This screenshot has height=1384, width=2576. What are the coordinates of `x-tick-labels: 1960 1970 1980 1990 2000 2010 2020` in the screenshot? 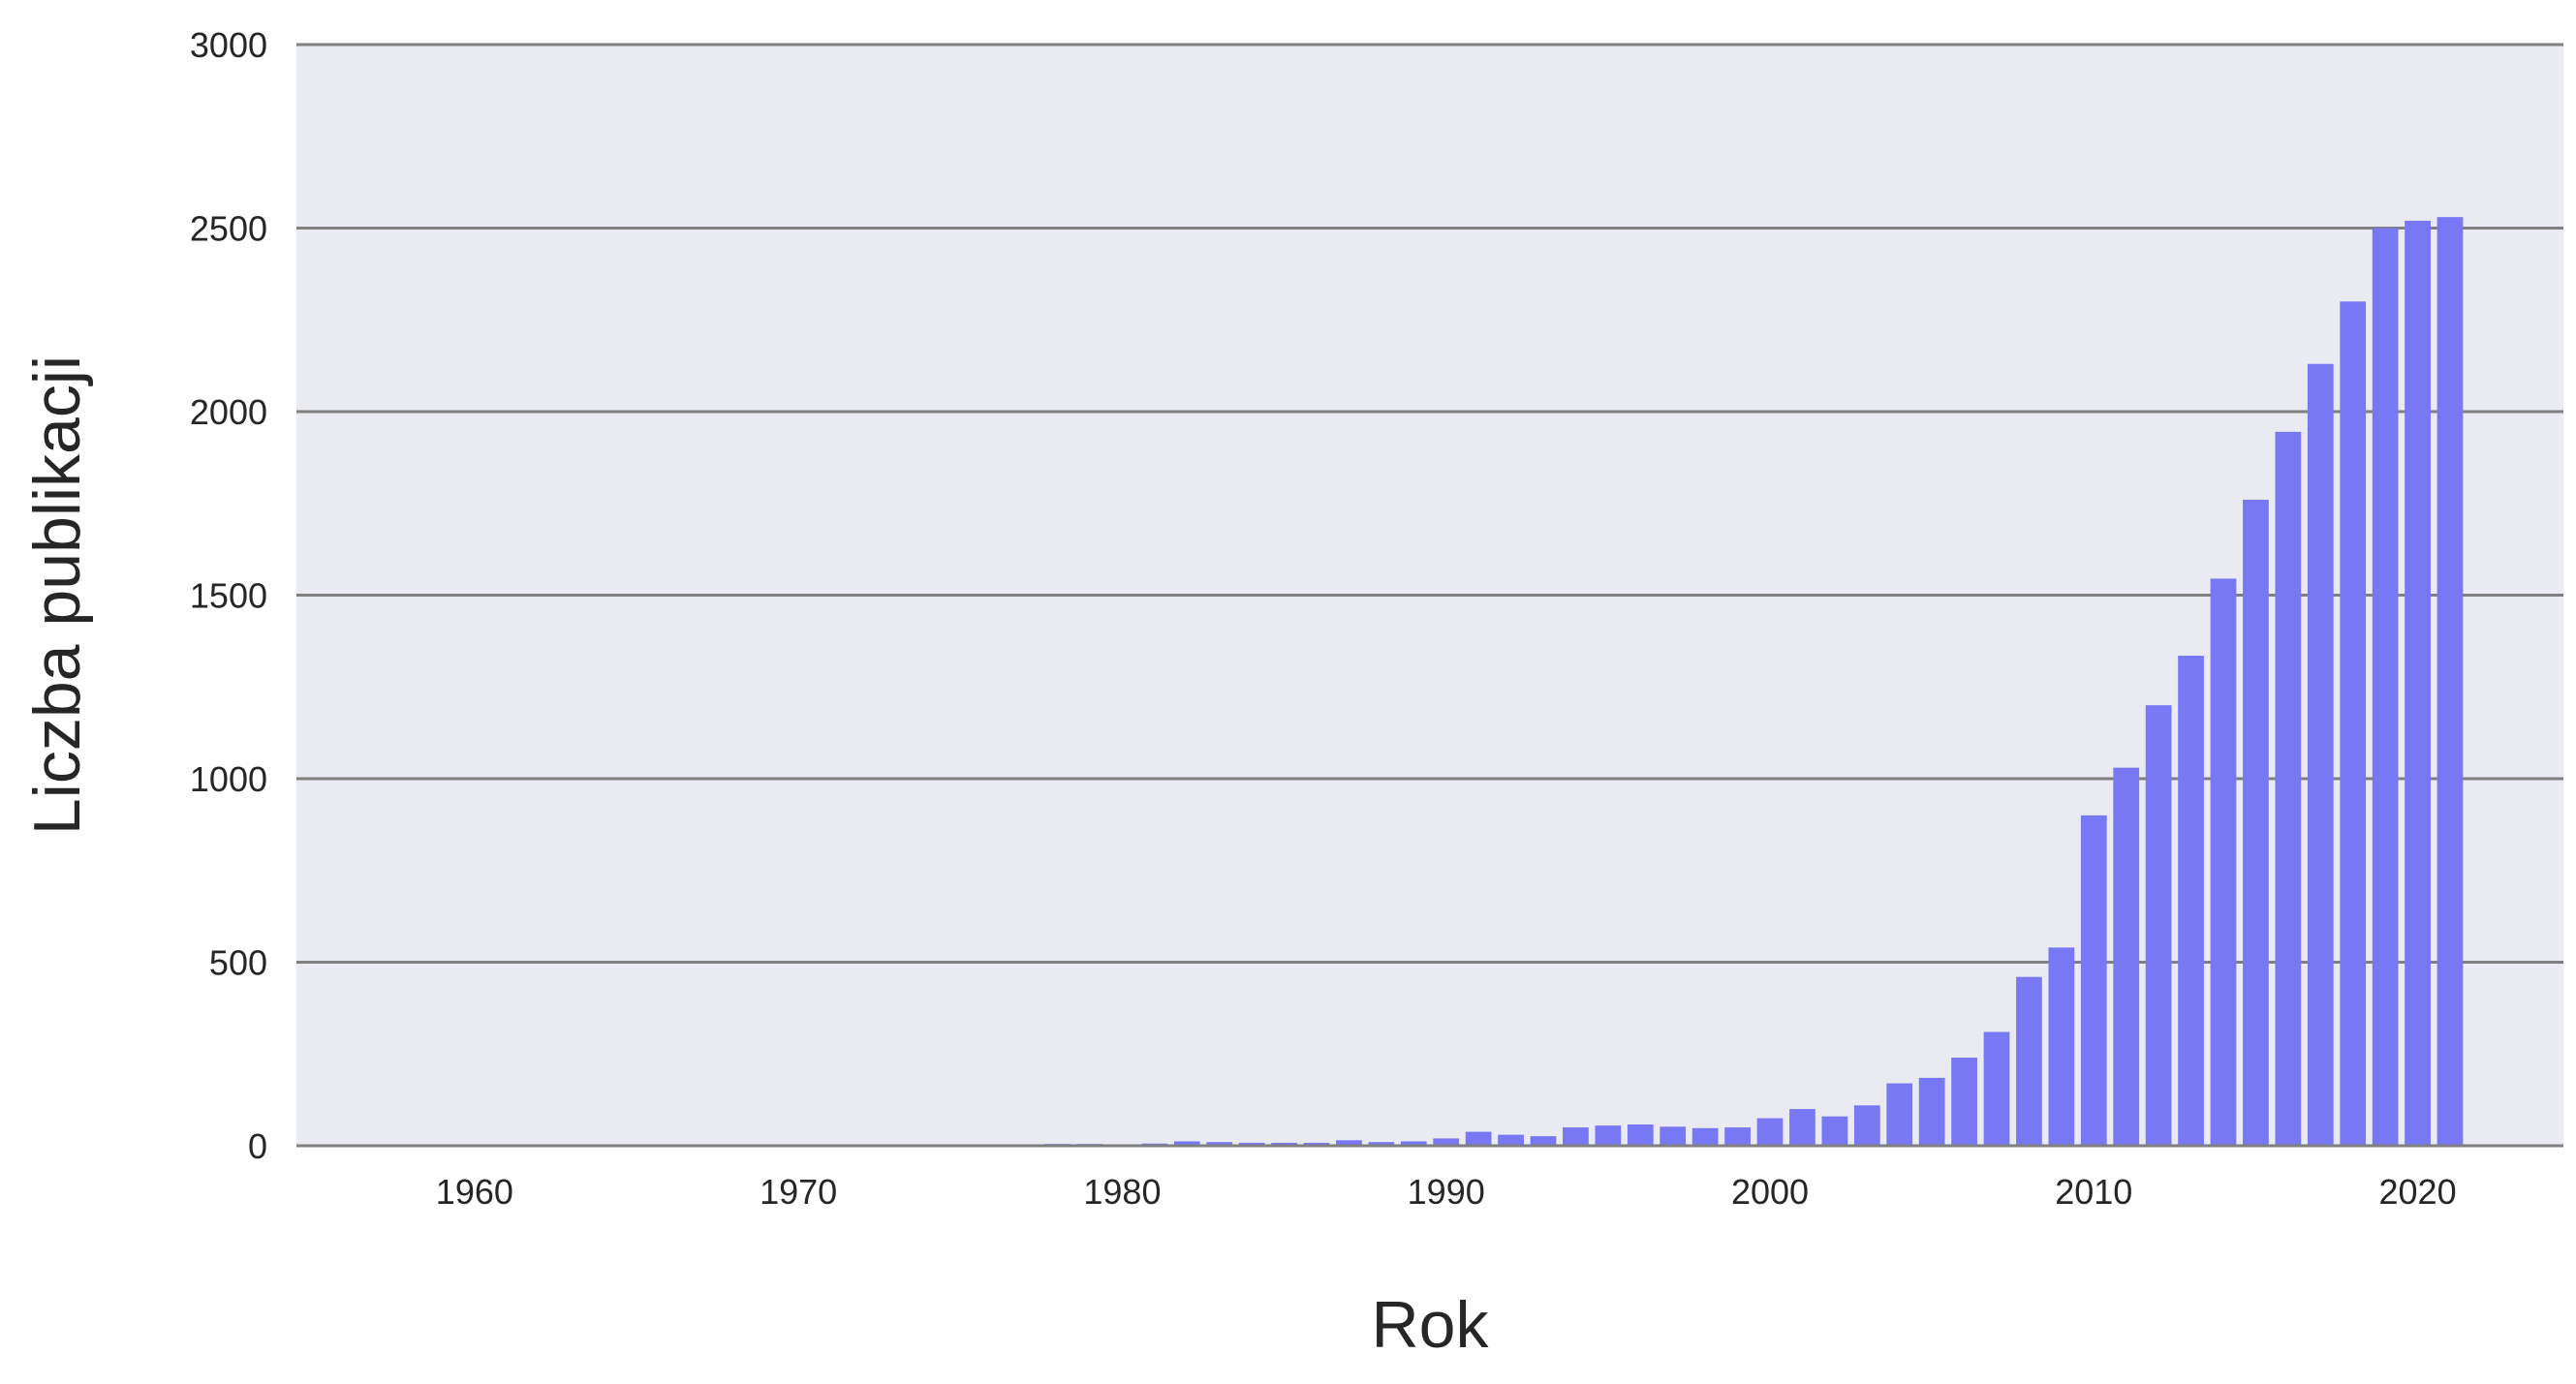 It's located at (1446, 1192).